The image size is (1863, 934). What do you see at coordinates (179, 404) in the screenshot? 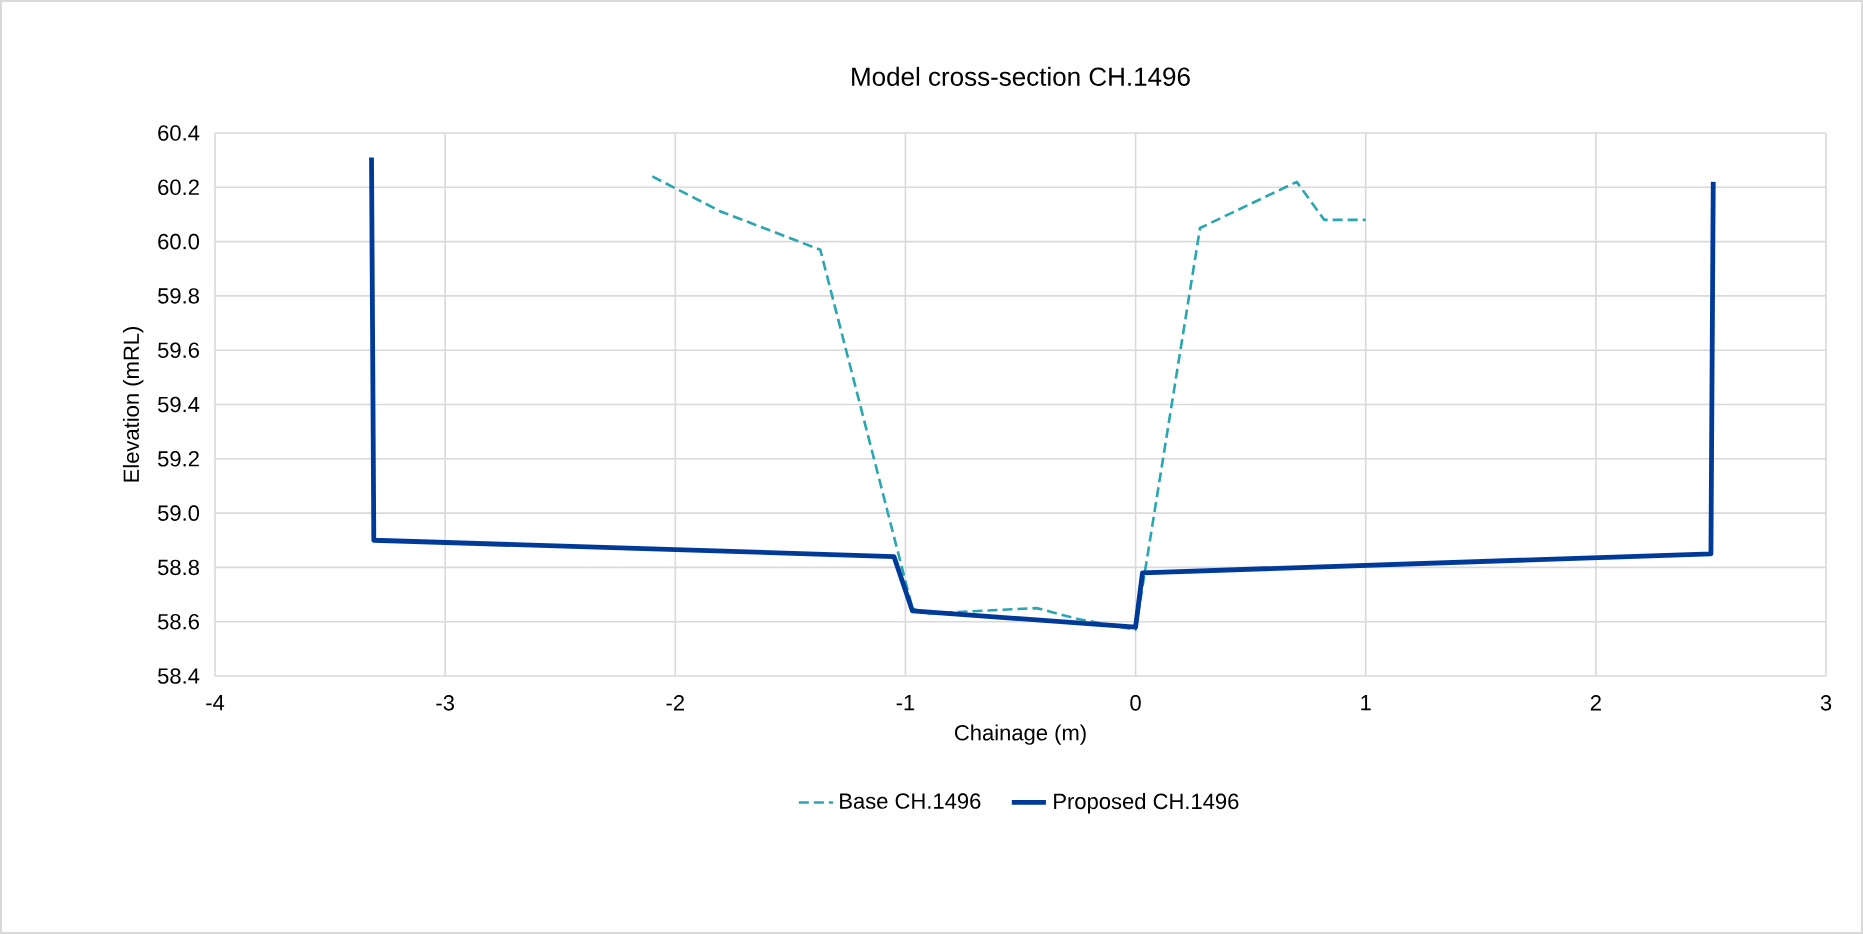
I see `y-tick-label: 59.4` at bounding box center [179, 404].